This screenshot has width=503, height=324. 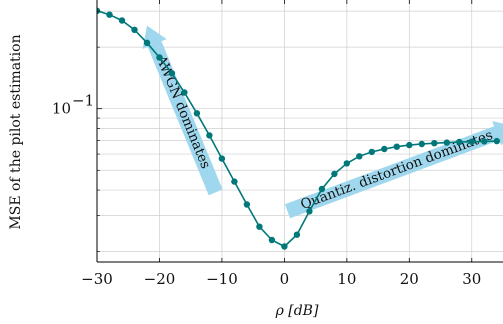 What do you see at coordinates (83, 101) in the screenshot?
I see `y-tick-exponent: −1` at bounding box center [83, 101].